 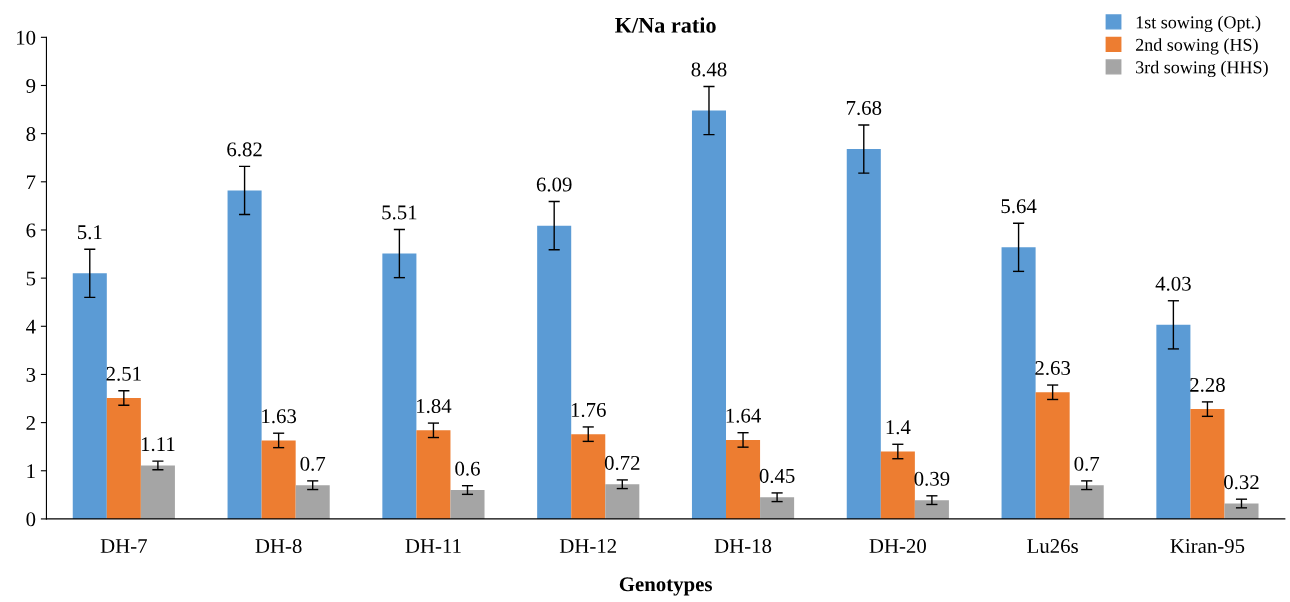 What do you see at coordinates (588, 410) in the screenshot?
I see `data-label: 1.76` at bounding box center [588, 410].